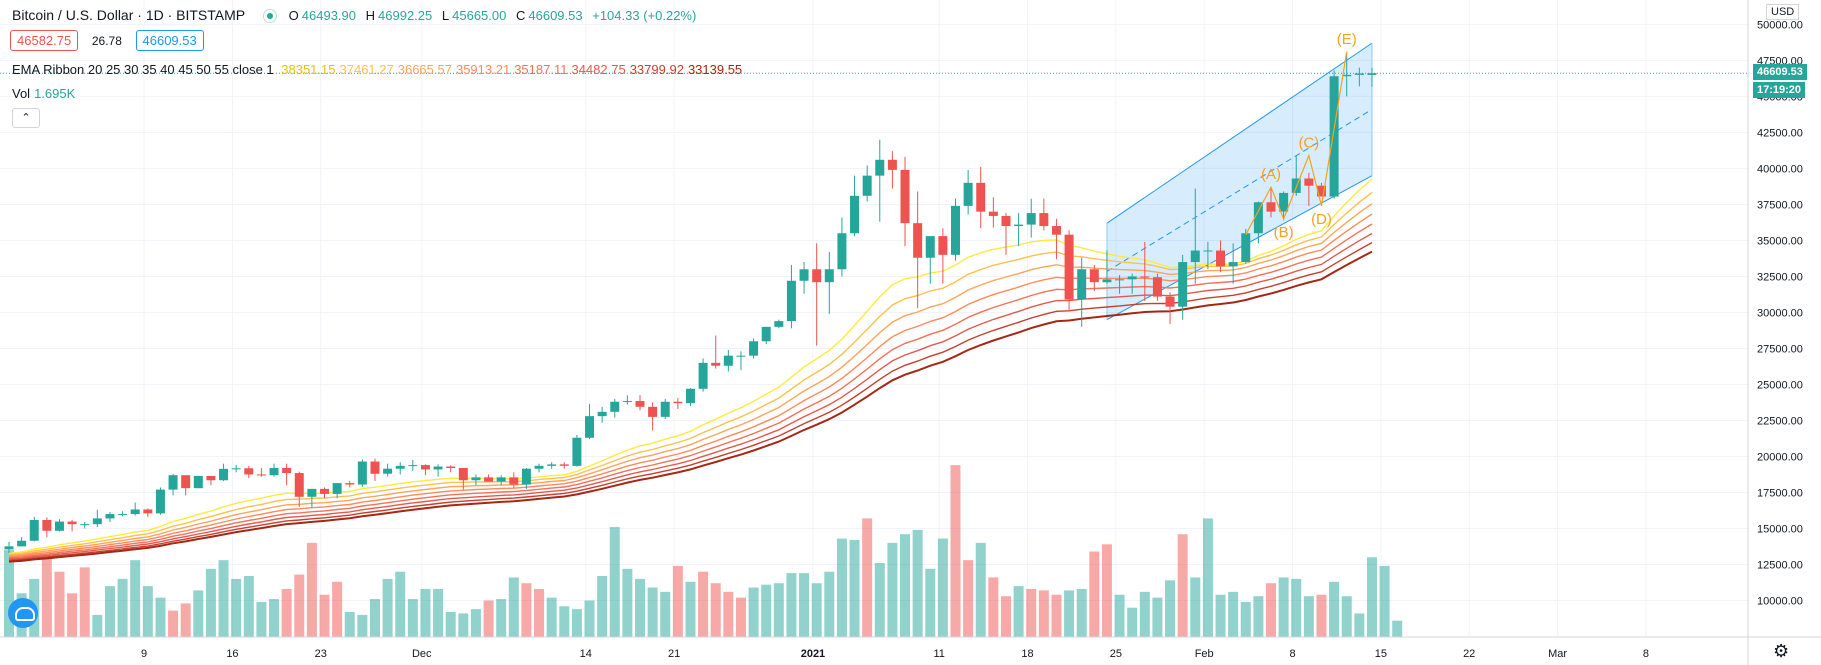  I want to click on buy-price-button: 46609.53, so click(169, 40).